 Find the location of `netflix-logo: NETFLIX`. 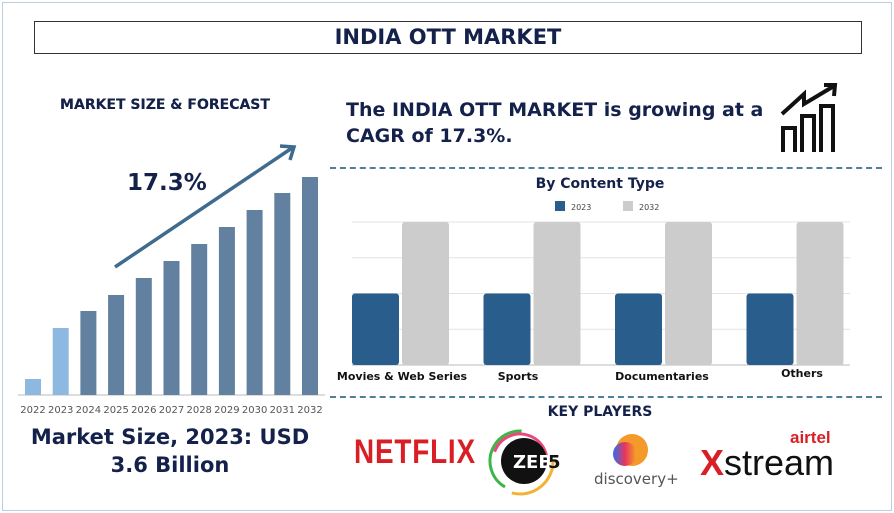

netflix-logo: NETFLIX is located at coordinates (415, 452).